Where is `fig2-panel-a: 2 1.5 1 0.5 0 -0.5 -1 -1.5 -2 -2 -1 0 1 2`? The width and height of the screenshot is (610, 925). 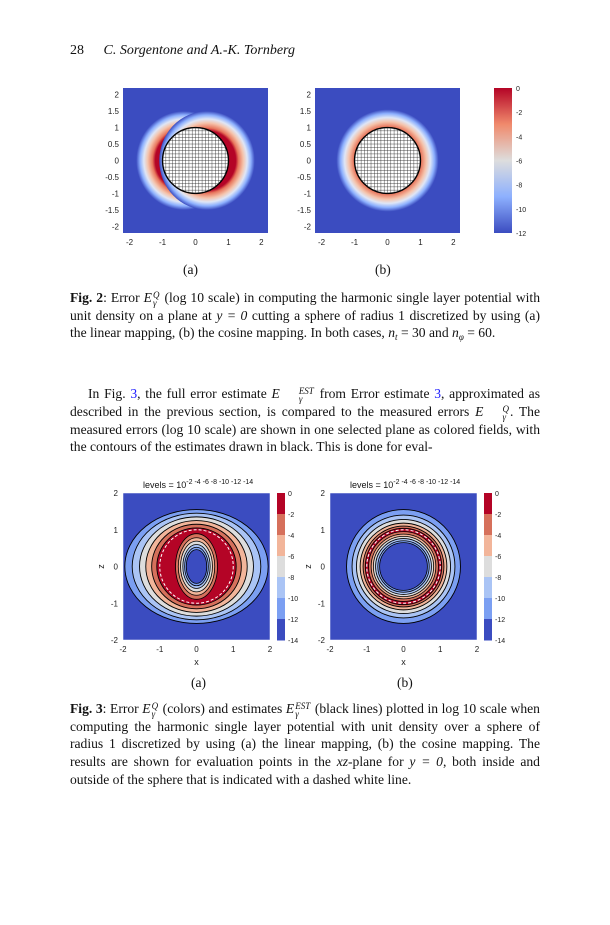
fig2-panel-a: 2 1.5 1 0.5 0 -0.5 -1 -1.5 -2 -2 -1 0 1 2 is located at coordinates (186, 167).